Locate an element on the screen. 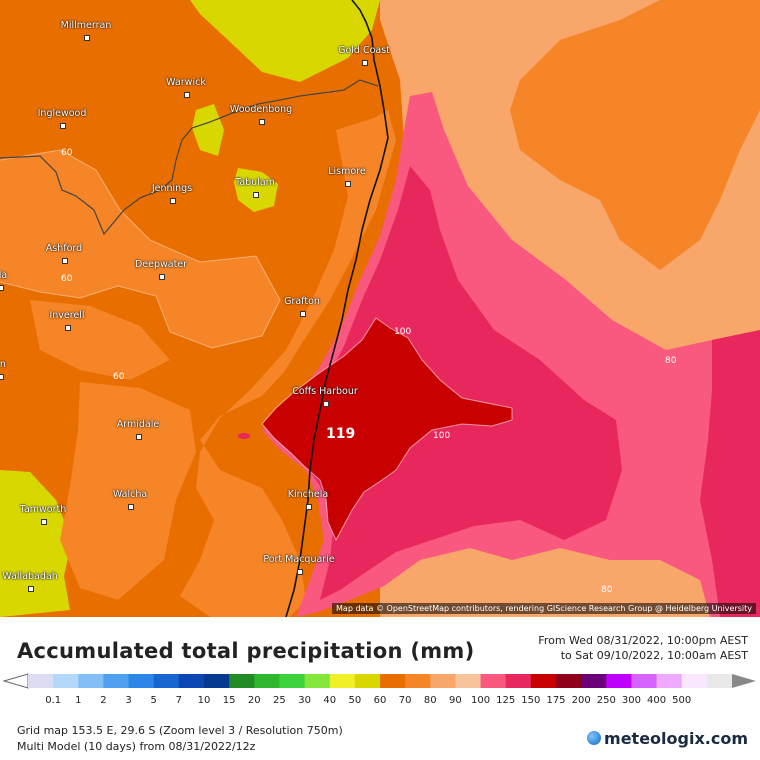  contour-label: 80 is located at coordinates (607, 590).